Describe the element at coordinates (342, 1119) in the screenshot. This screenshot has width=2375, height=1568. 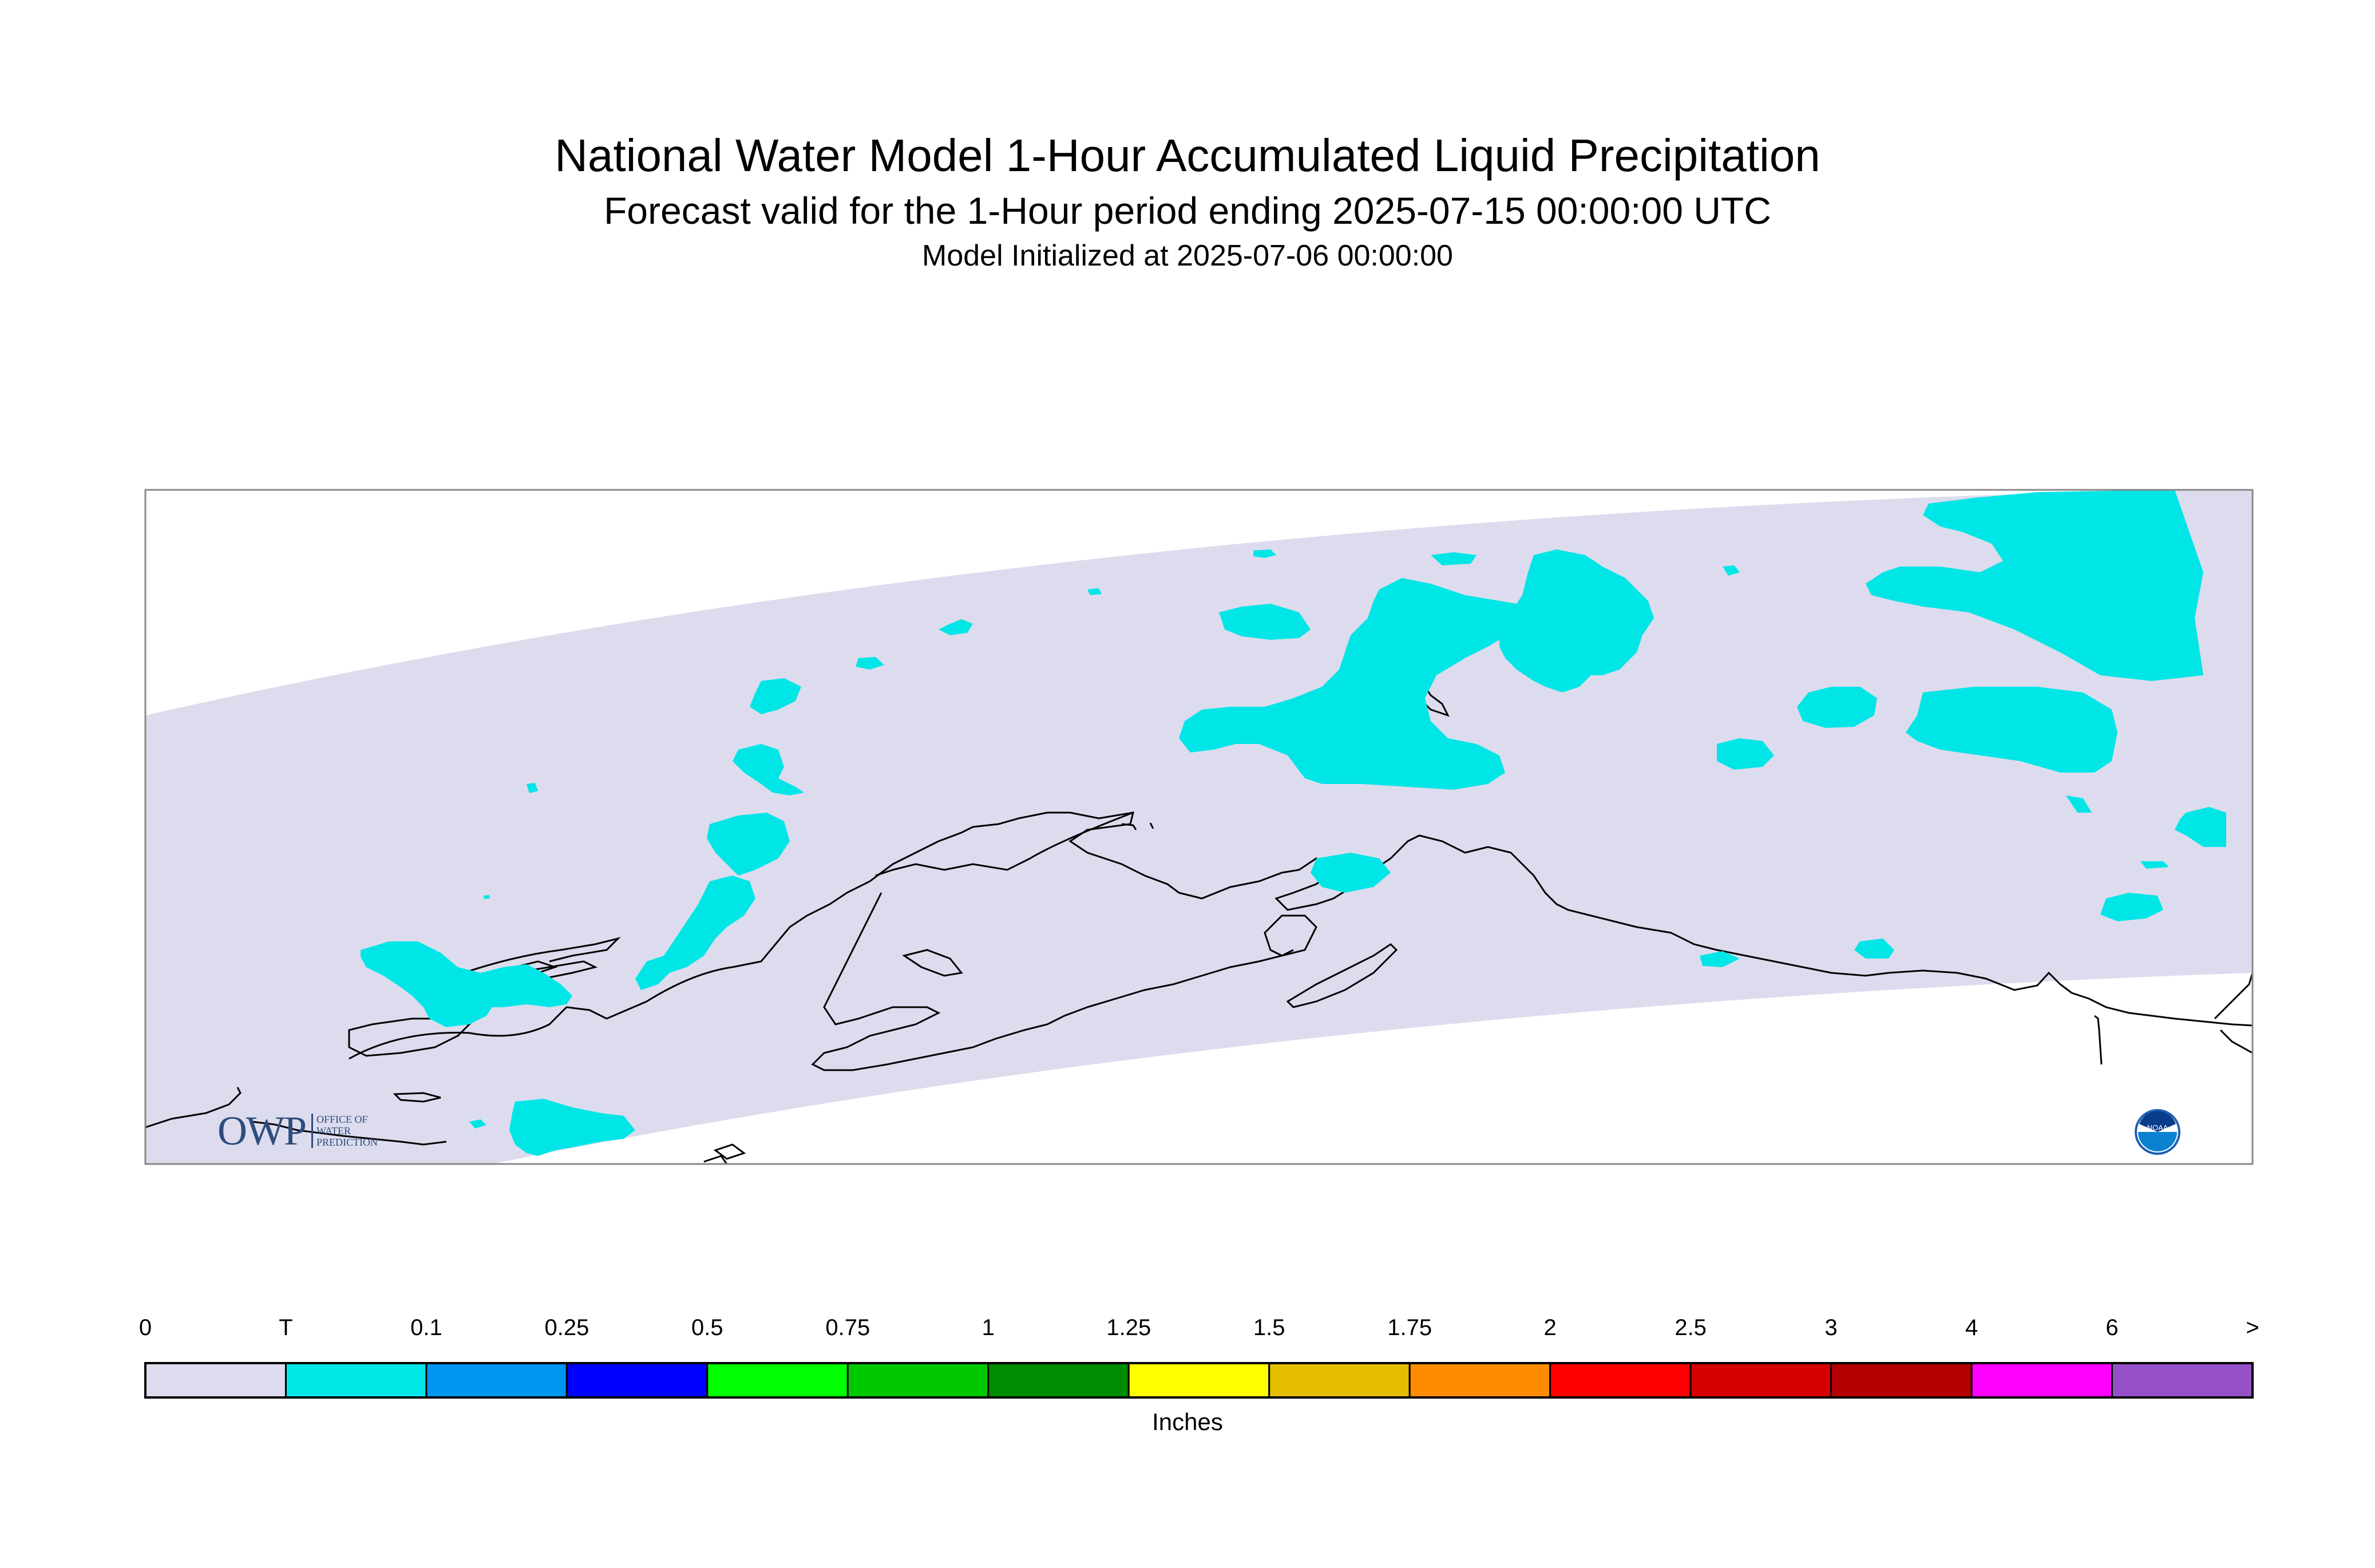
I see `owp-logo-line: OFFICE OF` at that location.